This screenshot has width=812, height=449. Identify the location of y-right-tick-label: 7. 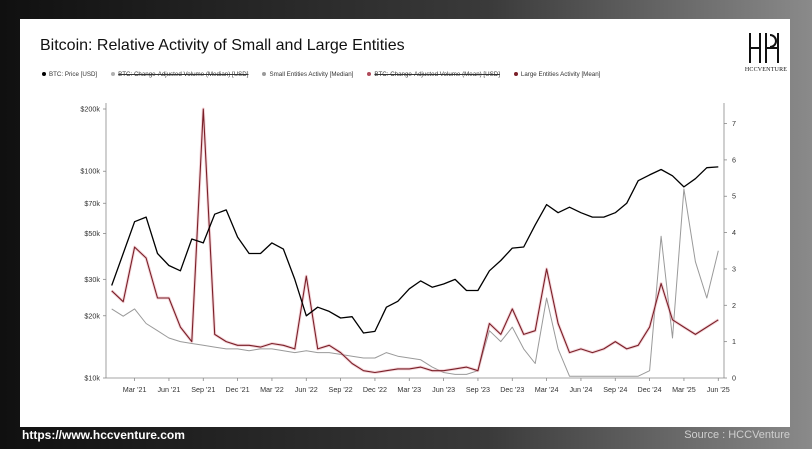
(734, 123).